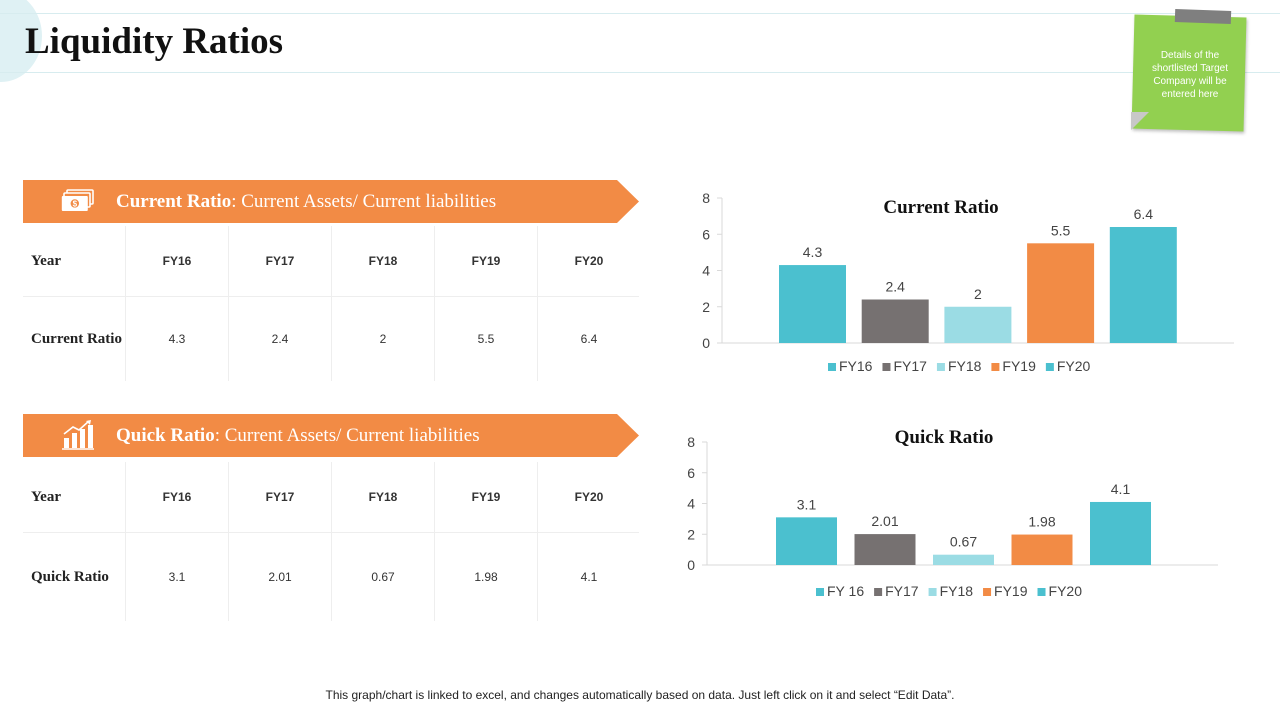  Describe the element at coordinates (1140, 121) in the screenshot. I see `sticky-note-fold` at that location.